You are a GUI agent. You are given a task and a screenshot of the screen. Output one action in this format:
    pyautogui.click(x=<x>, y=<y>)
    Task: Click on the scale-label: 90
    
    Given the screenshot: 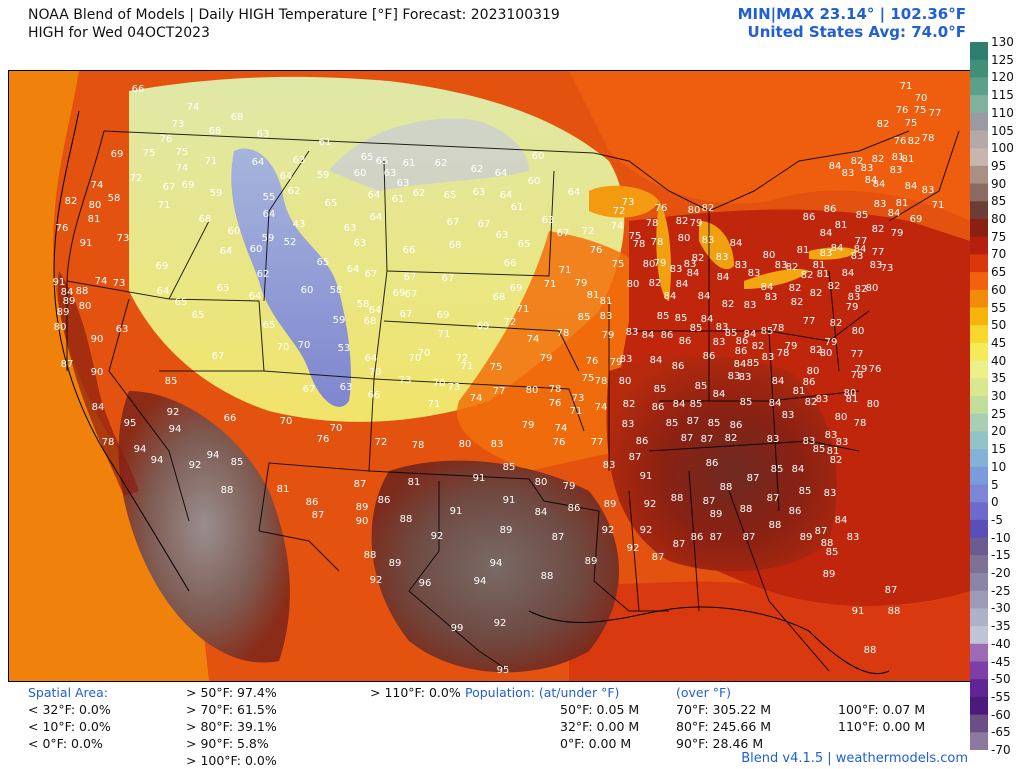 What is the action you would take?
    pyautogui.click(x=999, y=183)
    